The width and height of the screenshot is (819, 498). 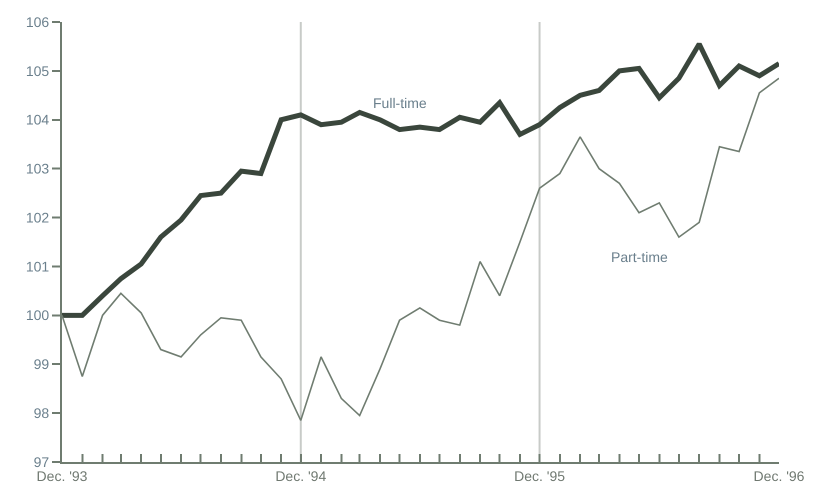 I want to click on series-label: Part-time, so click(x=639, y=257).